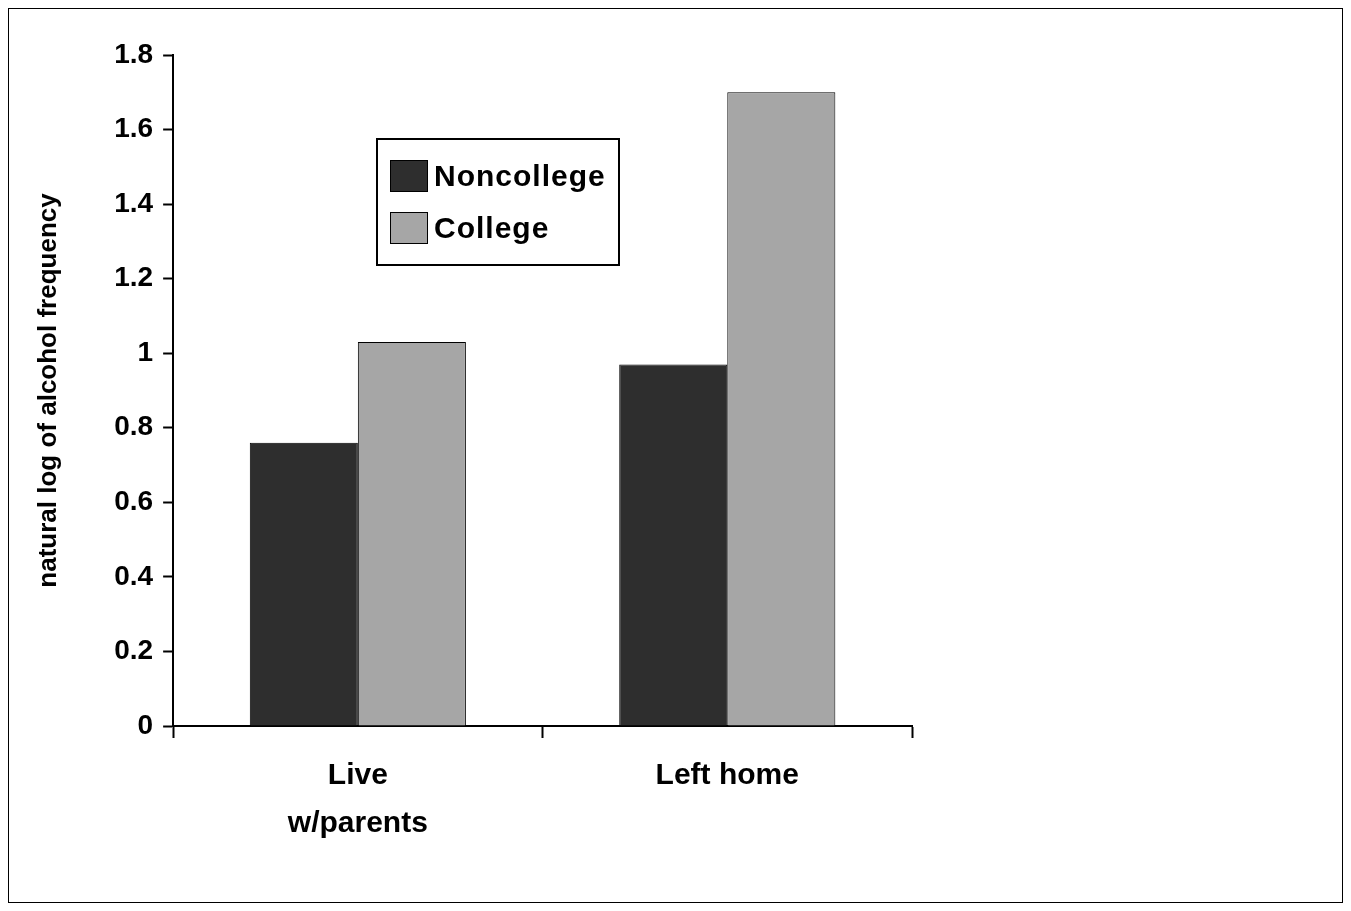 This screenshot has width=1351, height=911. Describe the element at coordinates (145, 724) in the screenshot. I see `y-tick-label: 0` at that location.